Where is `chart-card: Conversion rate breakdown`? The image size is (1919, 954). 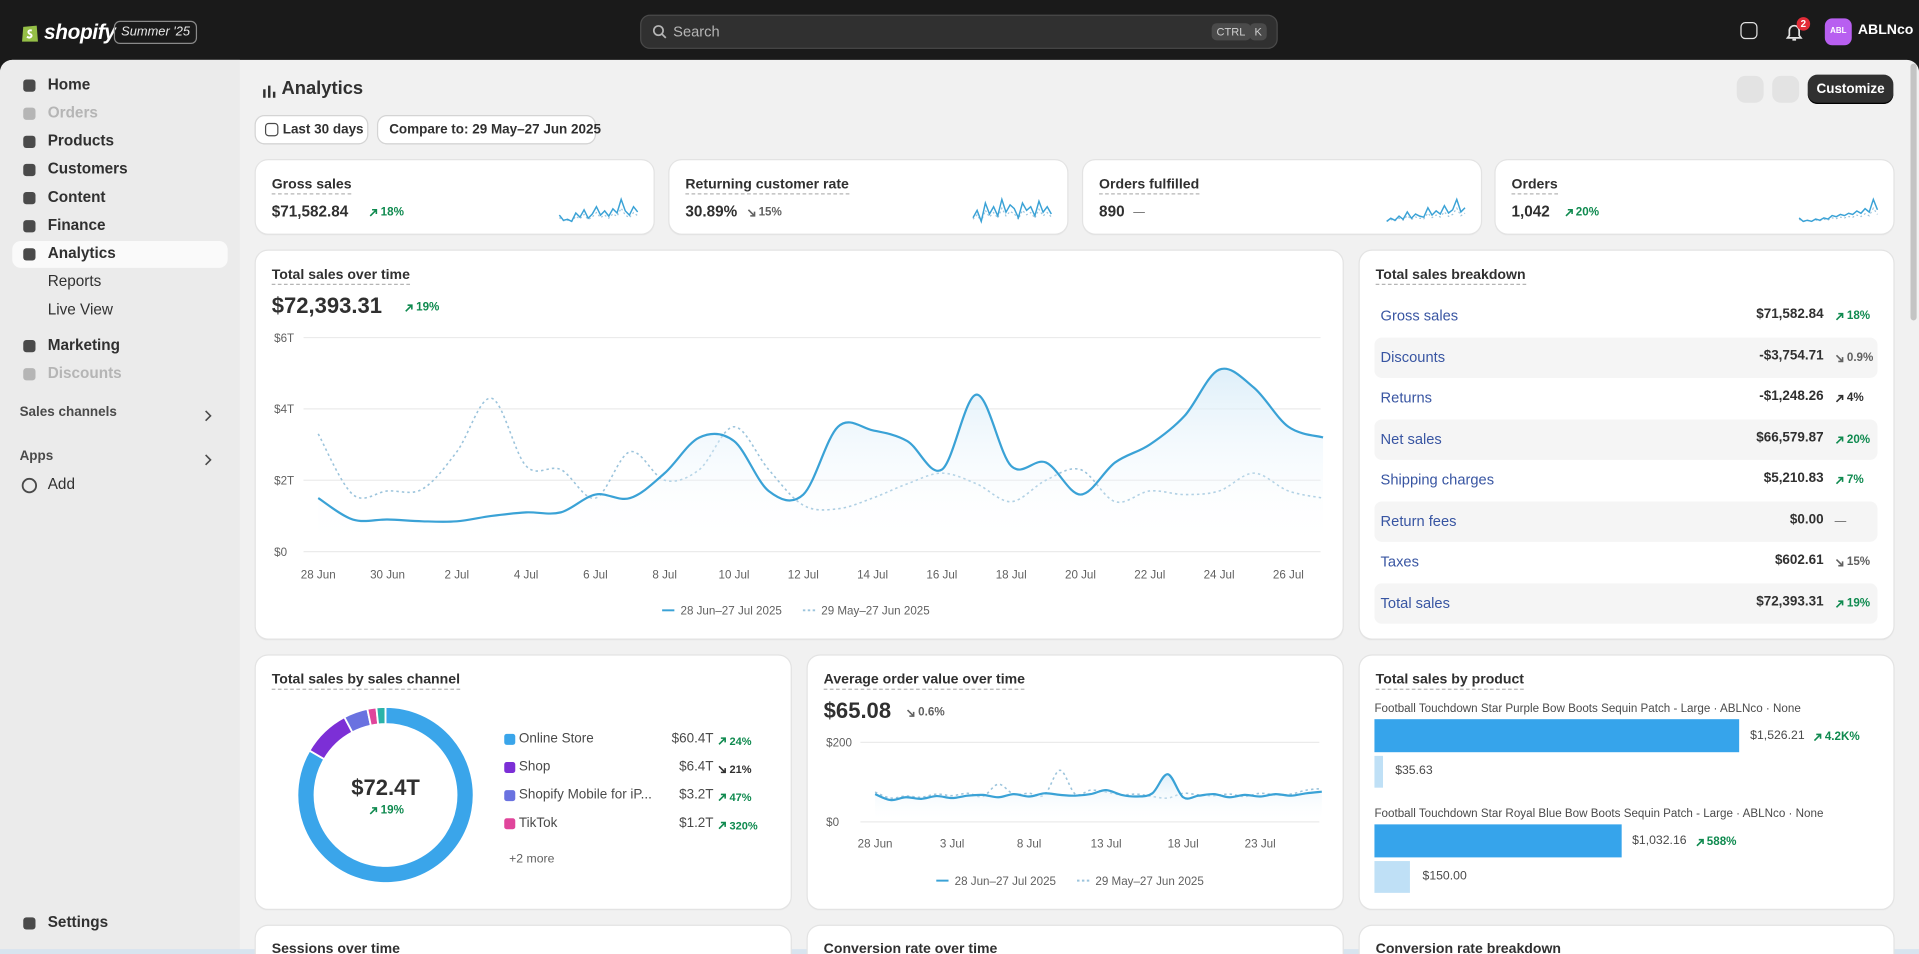
chart-card: Conversion rate breakdown is located at coordinates (1627, 940).